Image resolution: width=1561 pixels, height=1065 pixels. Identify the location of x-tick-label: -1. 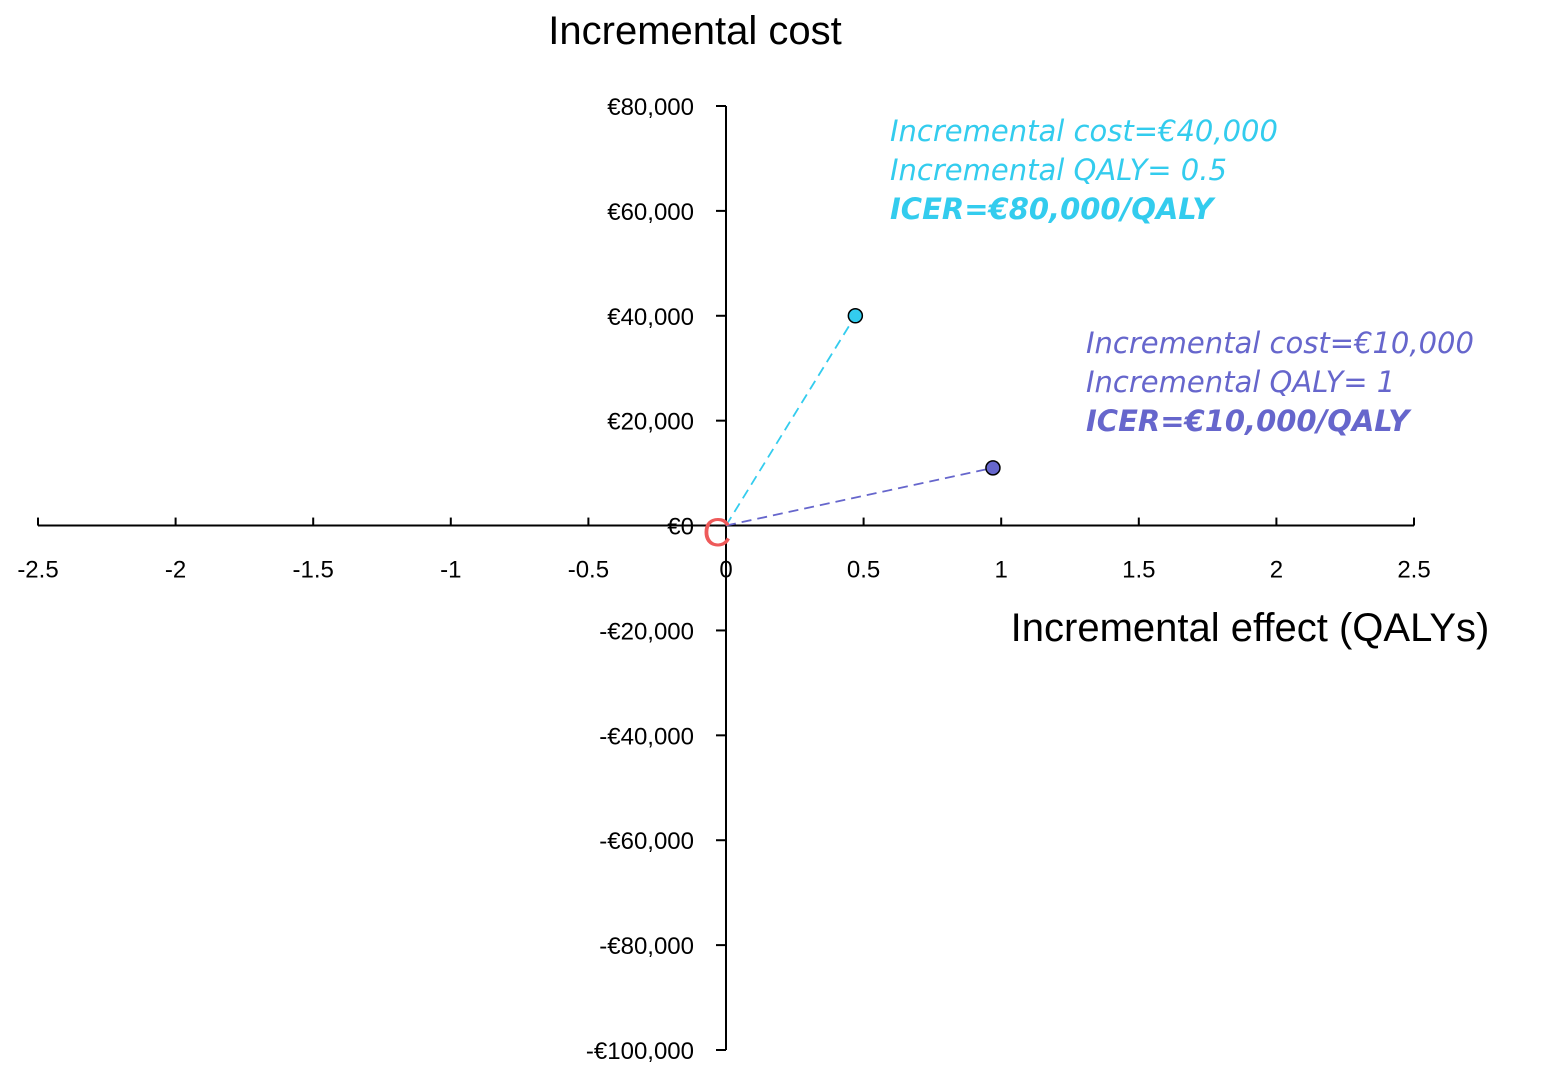
(450, 570).